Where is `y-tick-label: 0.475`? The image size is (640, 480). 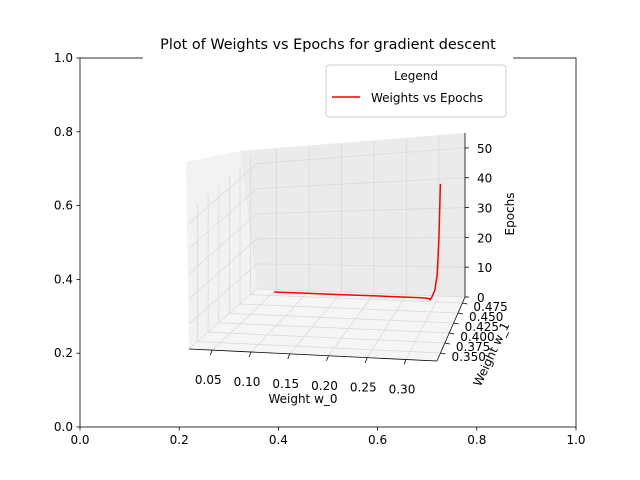
y-tick-label: 0.475 is located at coordinates (490, 307).